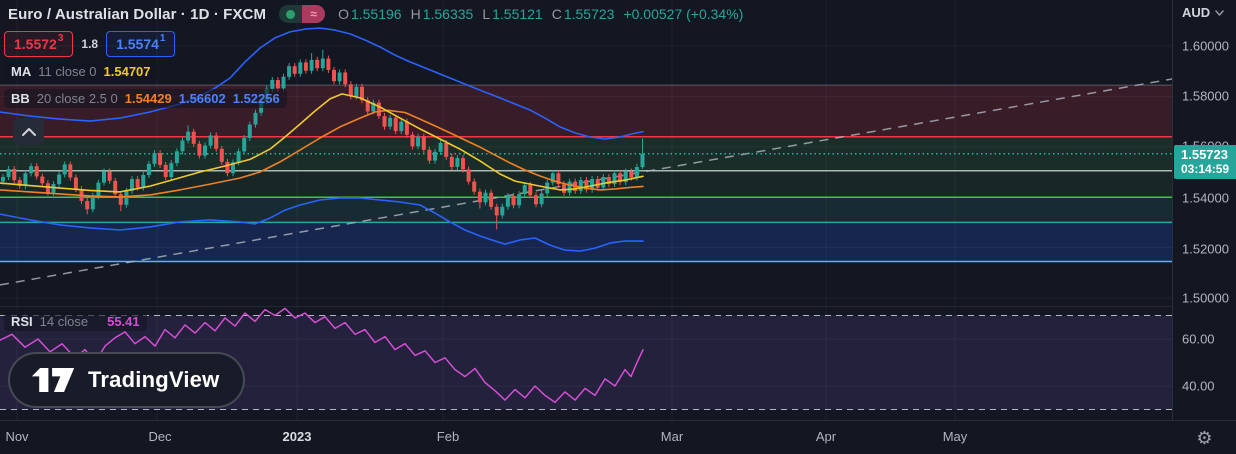 The width and height of the screenshot is (1236, 454). Describe the element at coordinates (75, 321) in the screenshot. I see `rsi-indicator-legend: RSI 14 close 55.41` at that location.